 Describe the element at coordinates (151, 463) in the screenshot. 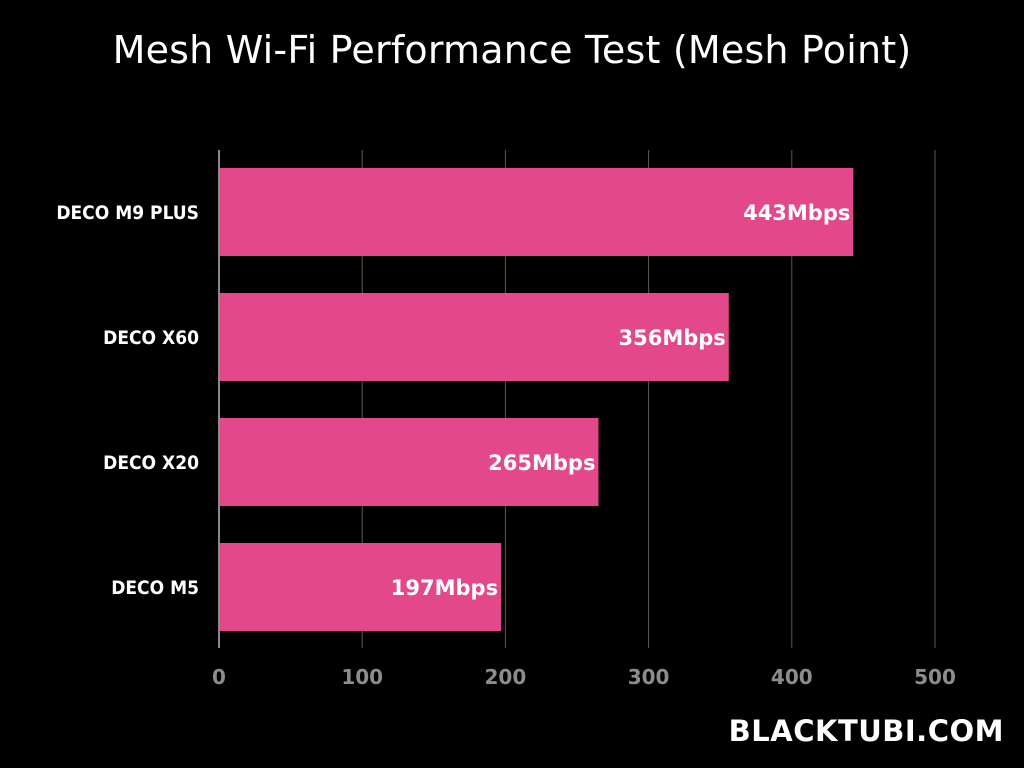

I see `category-label: DECO X20` at that location.